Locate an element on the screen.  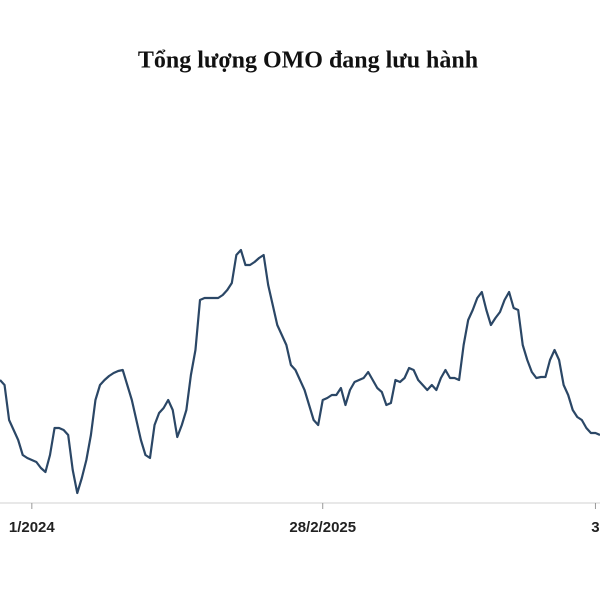
x-tick-label: 1/2024 is located at coordinates (32, 527).